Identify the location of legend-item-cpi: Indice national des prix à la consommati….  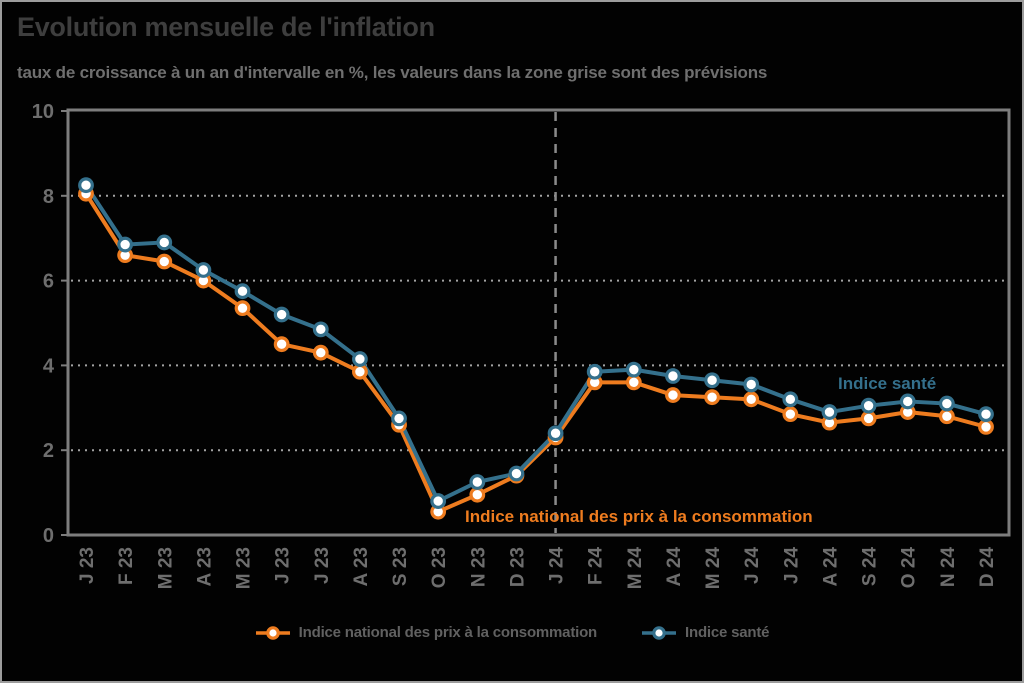
(426, 632).